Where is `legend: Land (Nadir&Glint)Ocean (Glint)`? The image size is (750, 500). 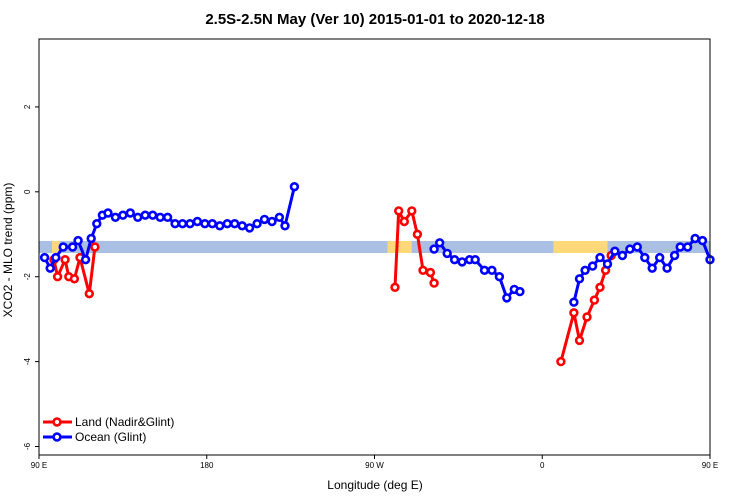 legend: Land (Nadir&Glint)Ocean (Glint) is located at coordinates (108, 429).